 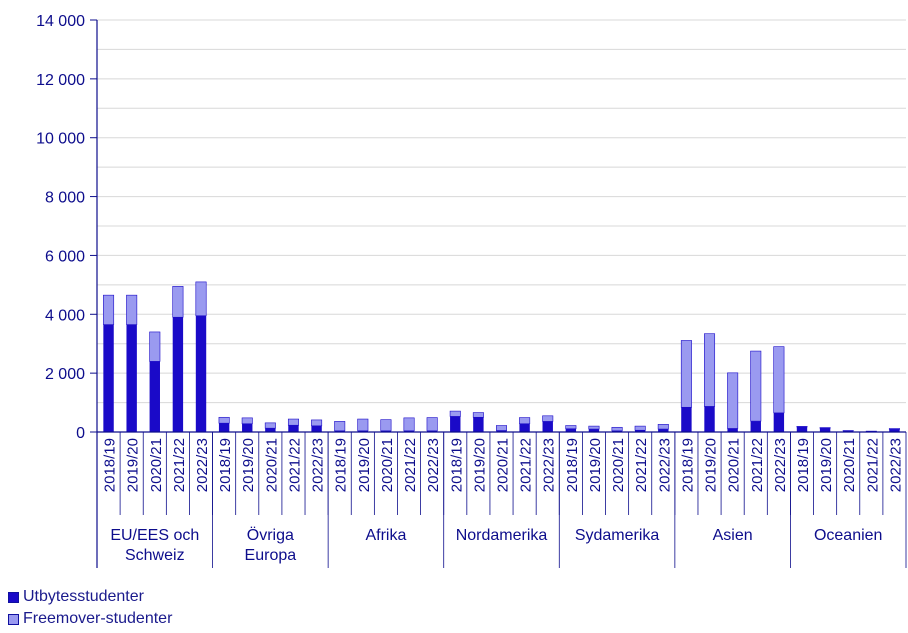 I want to click on group-label: Oceanien, so click(x=848, y=535).